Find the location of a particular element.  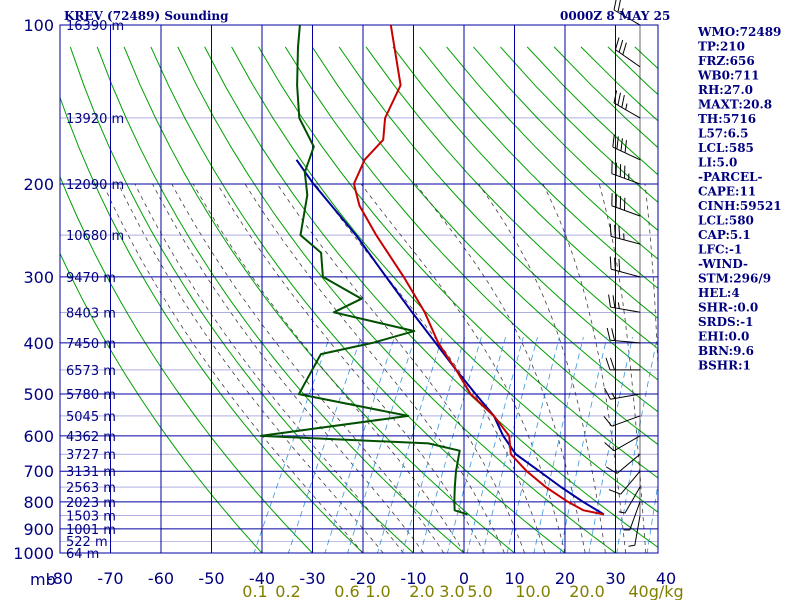

index-item: STM:296/9 is located at coordinates (734, 279).